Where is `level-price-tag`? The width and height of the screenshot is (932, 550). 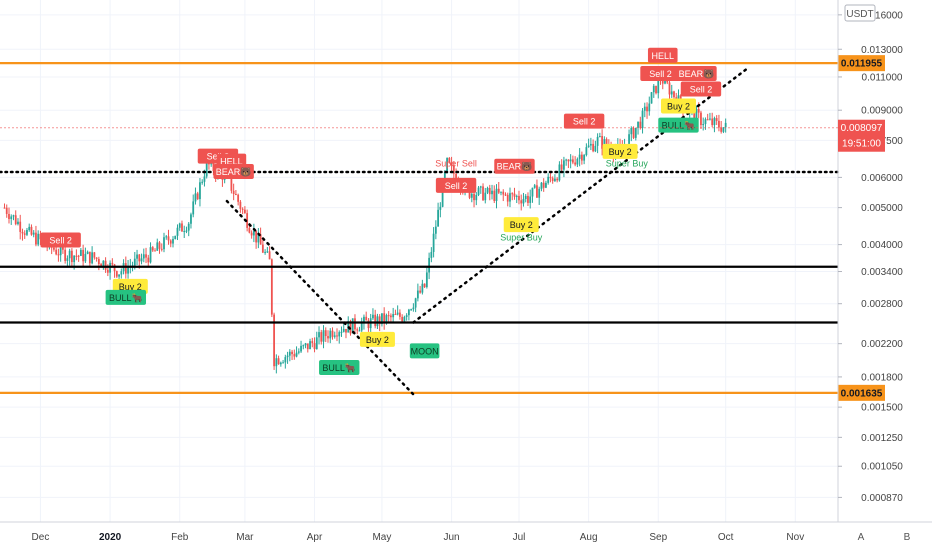
level-price-tag is located at coordinates (861, 63).